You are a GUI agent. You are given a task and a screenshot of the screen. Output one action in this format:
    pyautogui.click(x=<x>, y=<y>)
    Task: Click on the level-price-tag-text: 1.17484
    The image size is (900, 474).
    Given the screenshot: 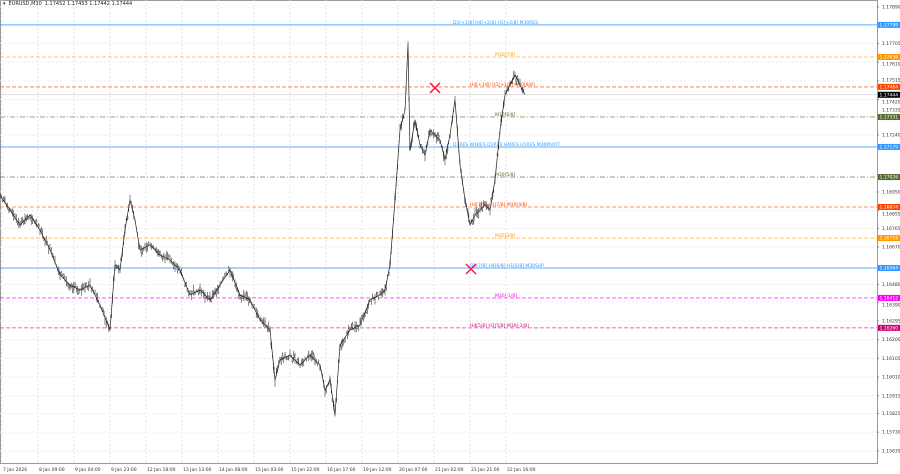 What is the action you would take?
    pyautogui.click(x=889, y=88)
    